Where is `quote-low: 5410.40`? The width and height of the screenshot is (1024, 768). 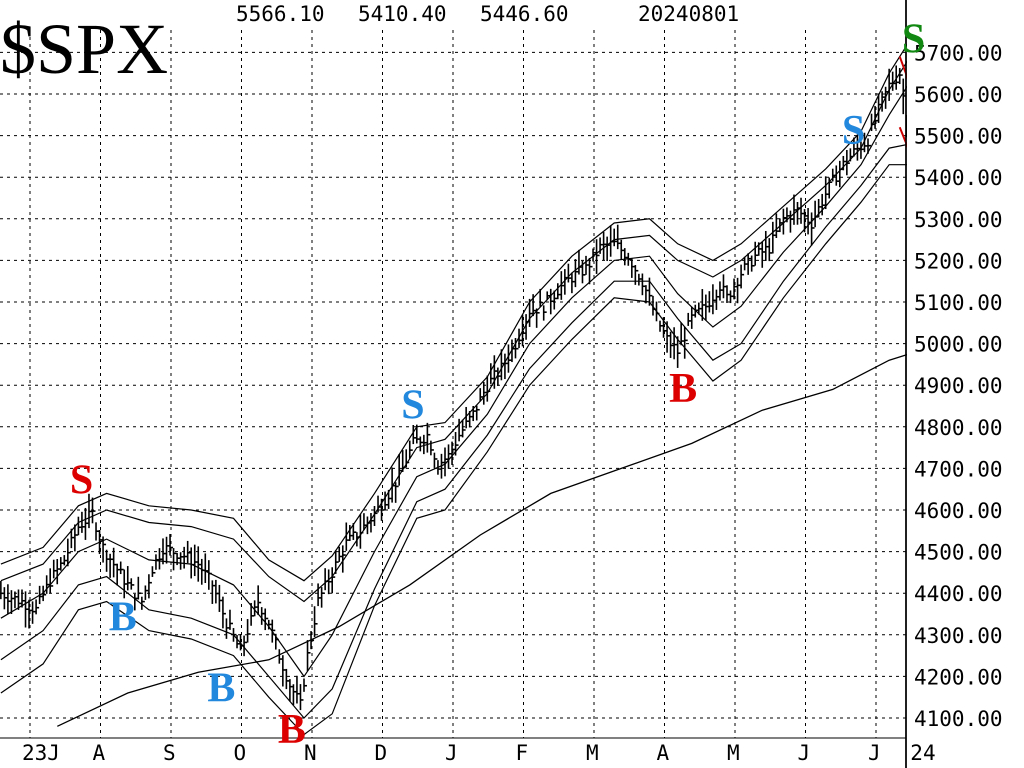
quote-low: 5410.40 is located at coordinates (402, 14).